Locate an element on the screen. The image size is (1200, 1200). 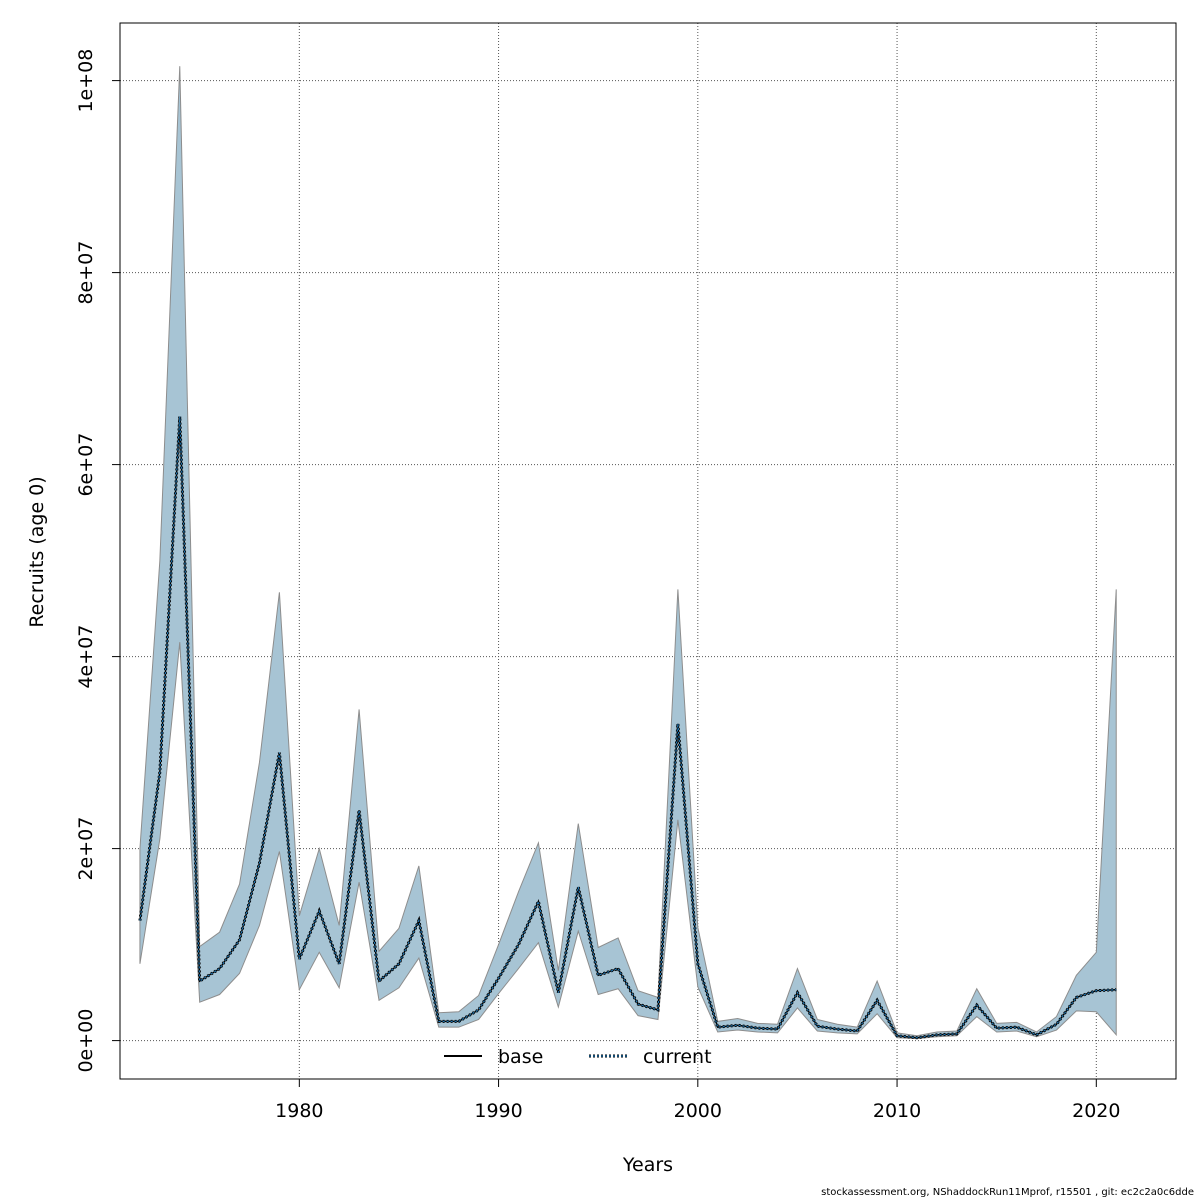
x-tick-label-2010: 2010 is located at coordinates (897, 1111).